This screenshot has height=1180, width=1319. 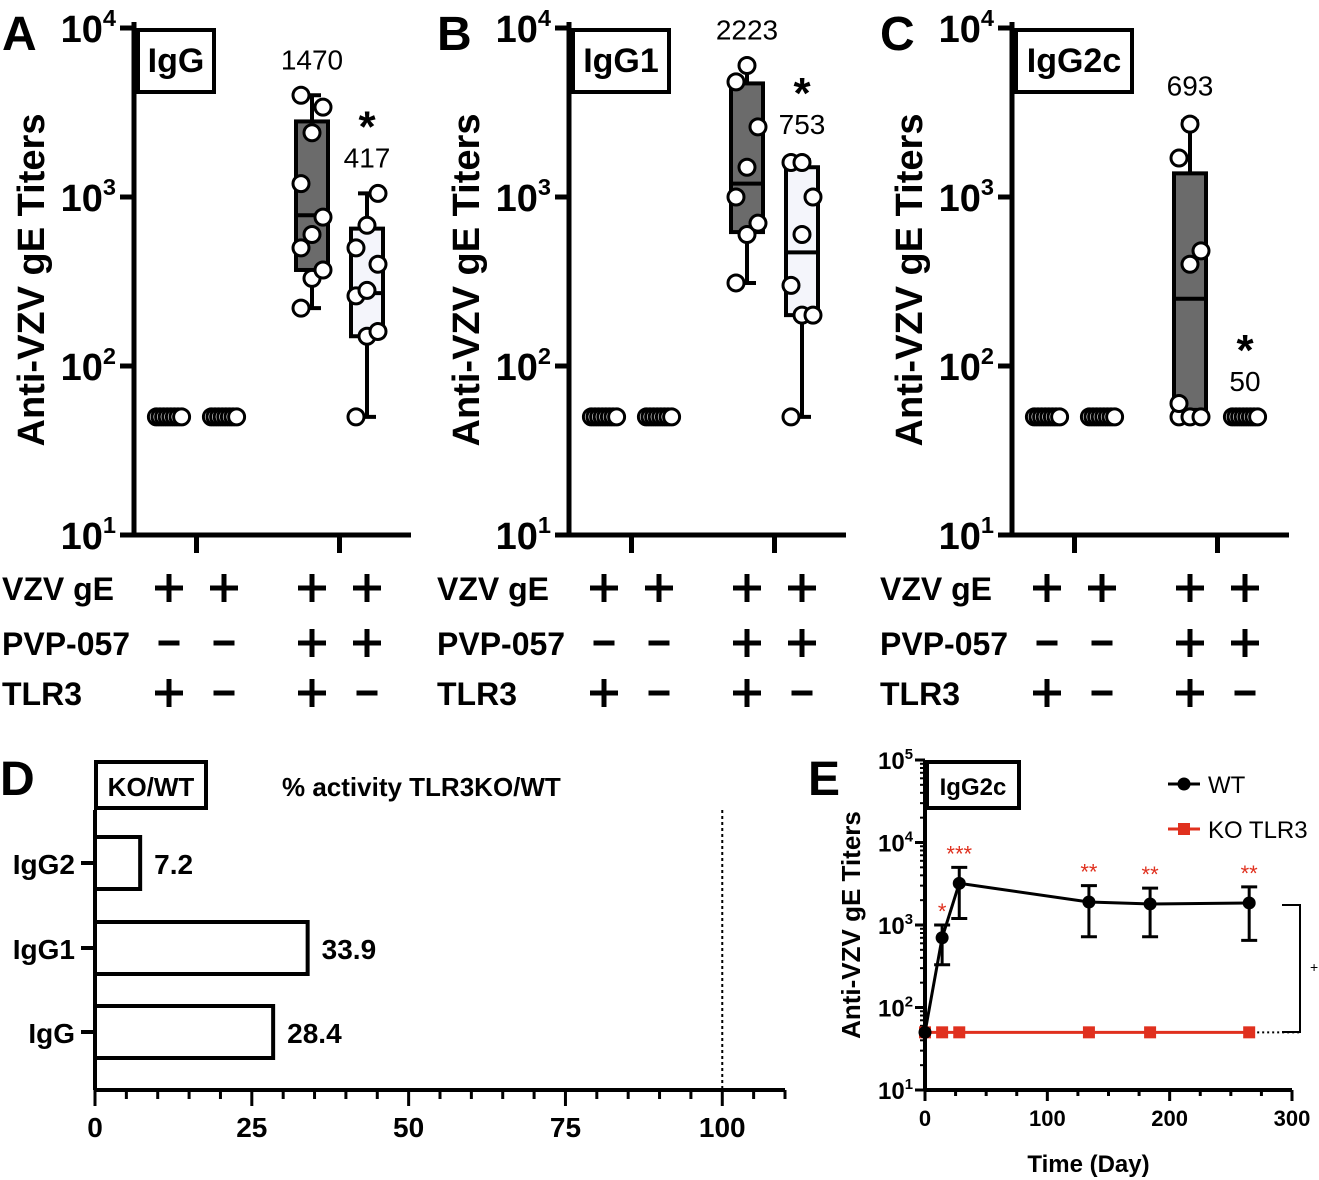 What do you see at coordinates (1190, 85) in the screenshot?
I see `group-mean-label: 693` at bounding box center [1190, 85].